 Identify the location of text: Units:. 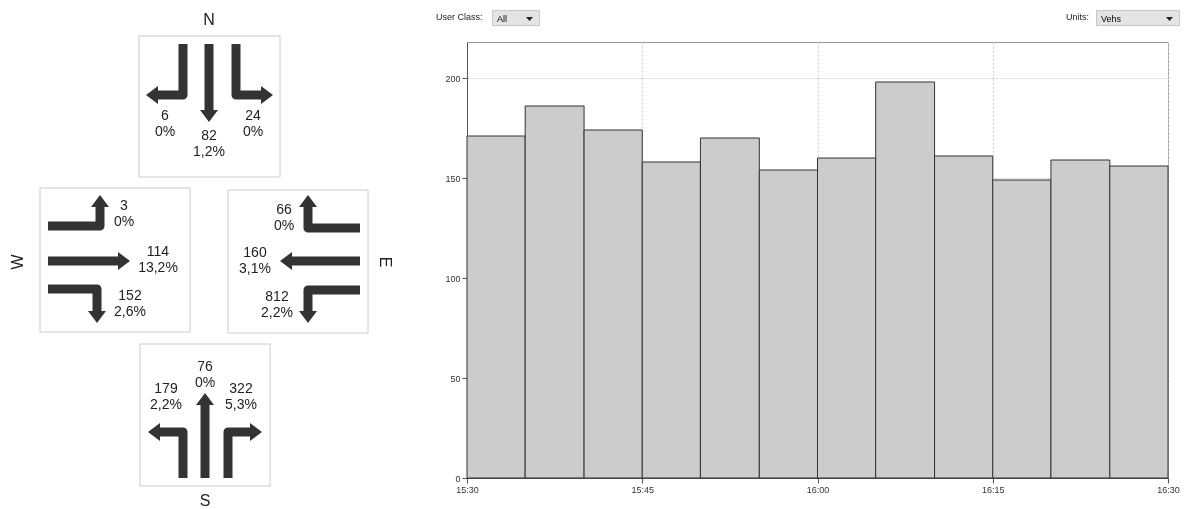
(1078, 17).